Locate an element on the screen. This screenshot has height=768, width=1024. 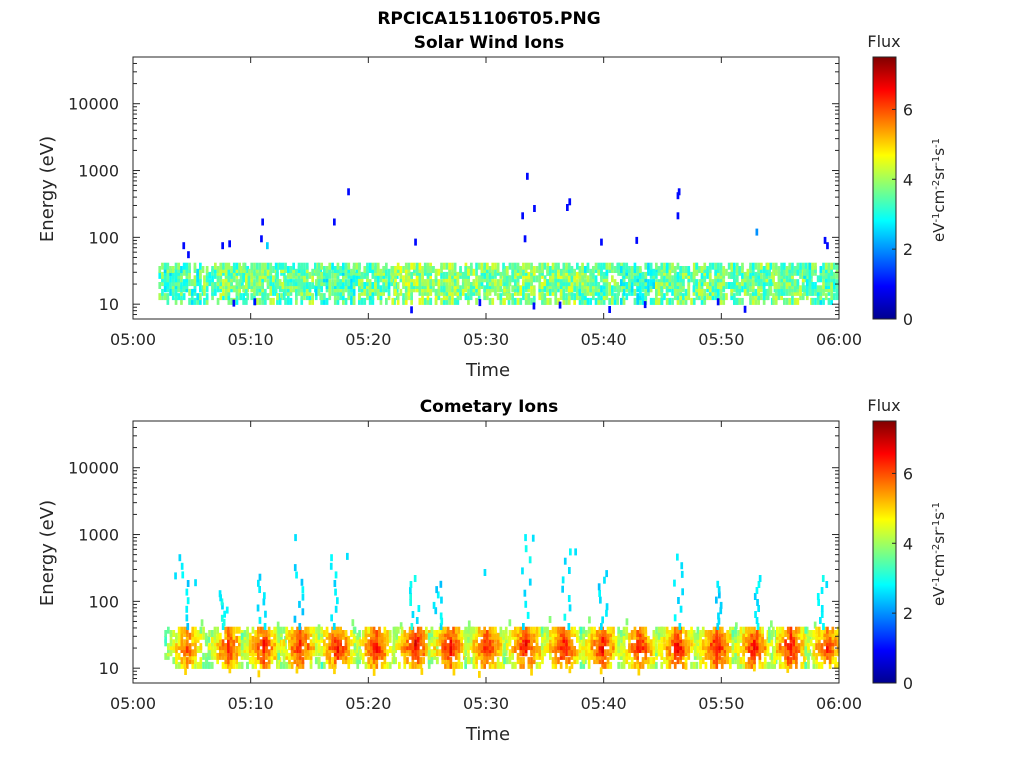
y-tick-label: 100 is located at coordinates (103, 237).